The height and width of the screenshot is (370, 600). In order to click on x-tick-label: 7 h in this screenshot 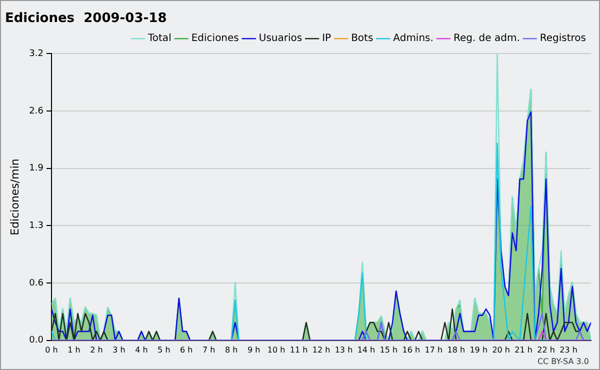, I will do `click(209, 349)`.